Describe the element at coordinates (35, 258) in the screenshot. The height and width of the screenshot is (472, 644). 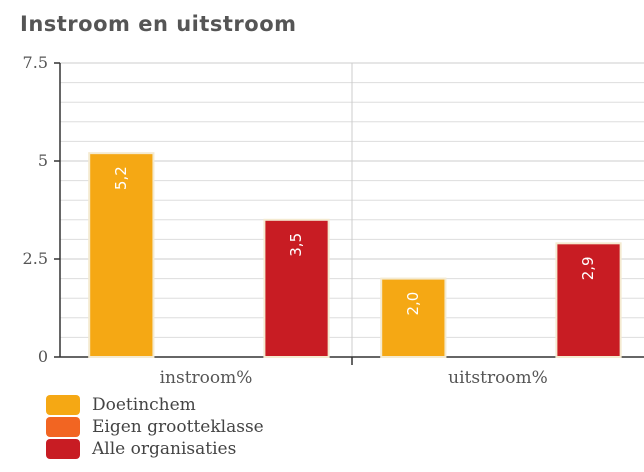
I see `y-tick-label: 2.5` at that location.